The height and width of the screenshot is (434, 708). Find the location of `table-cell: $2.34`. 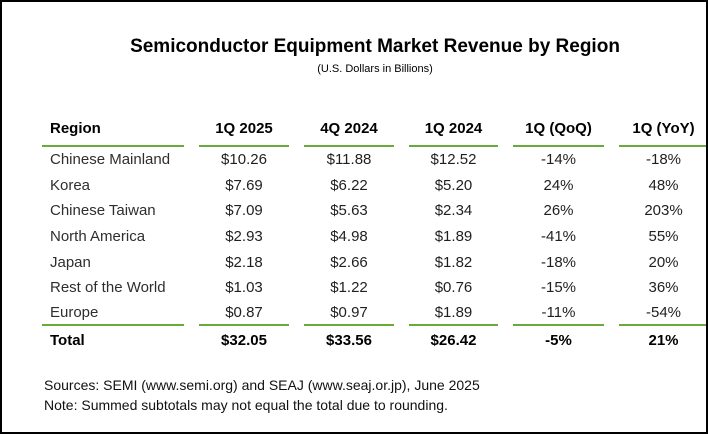

table-cell: $2.34 is located at coordinates (453, 211).